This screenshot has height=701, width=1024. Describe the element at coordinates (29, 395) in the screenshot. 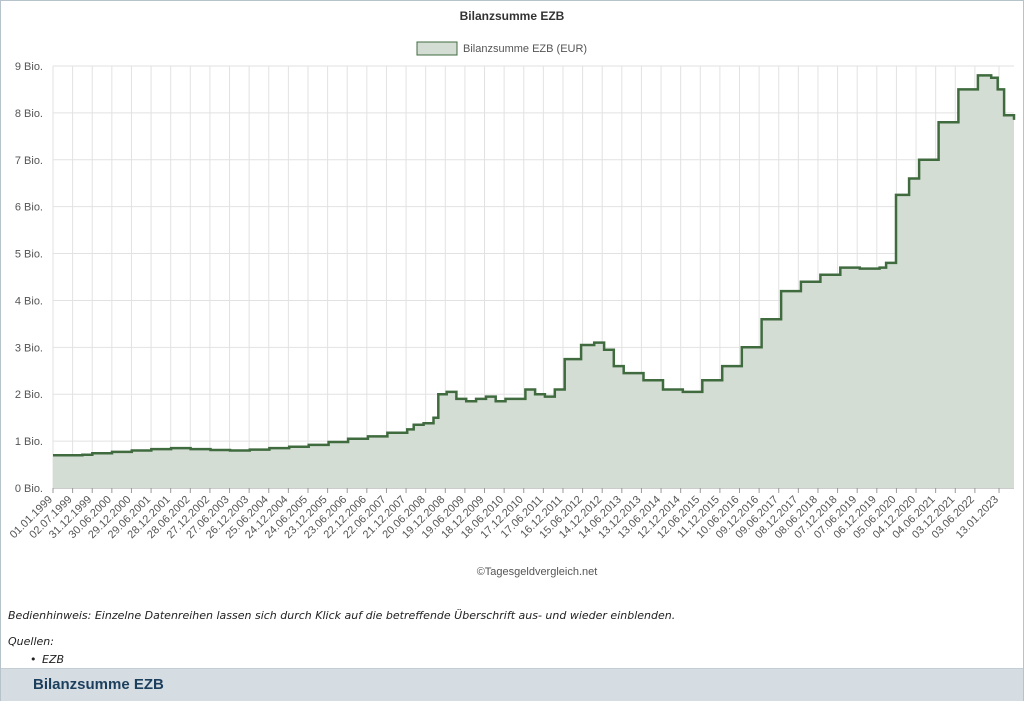

I see `y-tick-label: 2 Bio.` at that location.